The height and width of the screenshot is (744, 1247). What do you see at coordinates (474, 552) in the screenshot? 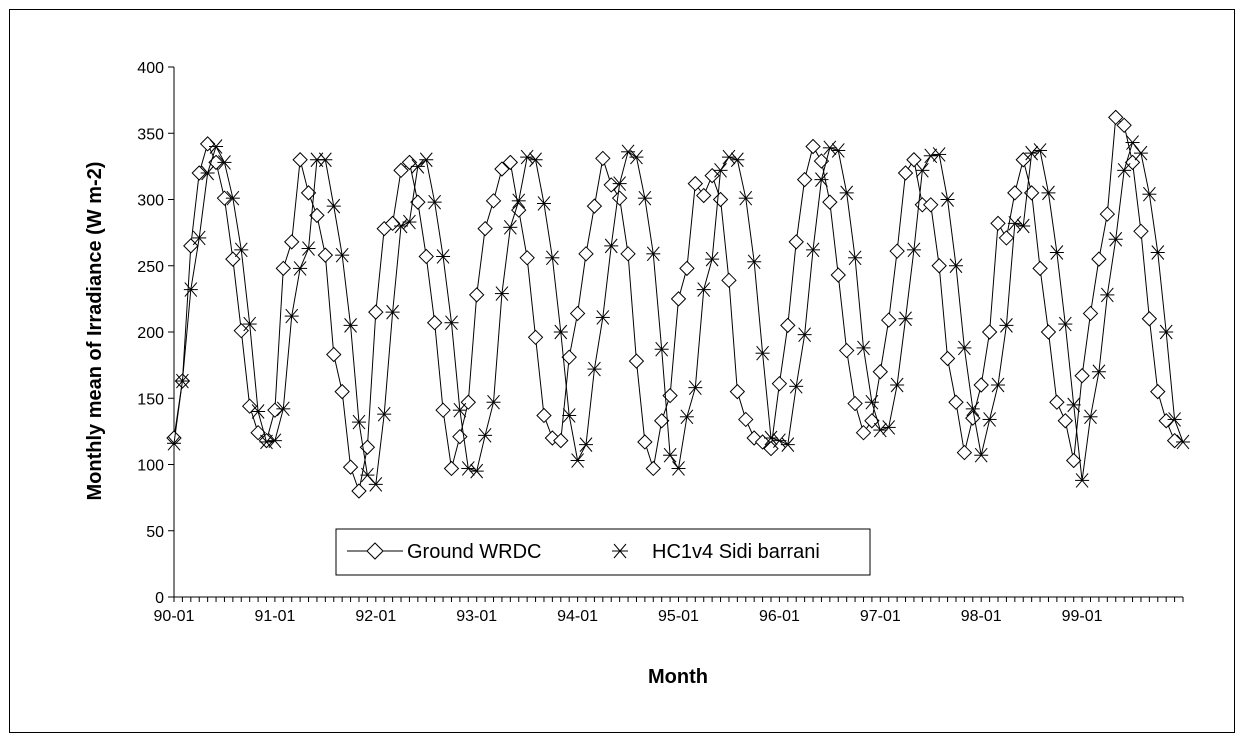
I see `legend-label-ground: Ground WRDC` at bounding box center [474, 552].